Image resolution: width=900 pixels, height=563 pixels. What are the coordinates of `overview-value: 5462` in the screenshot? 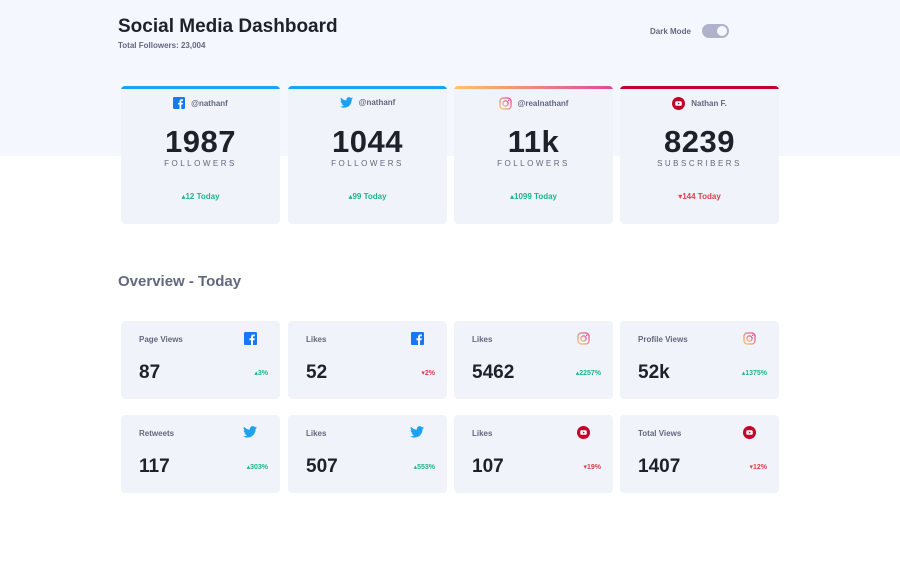 It's located at (493, 372).